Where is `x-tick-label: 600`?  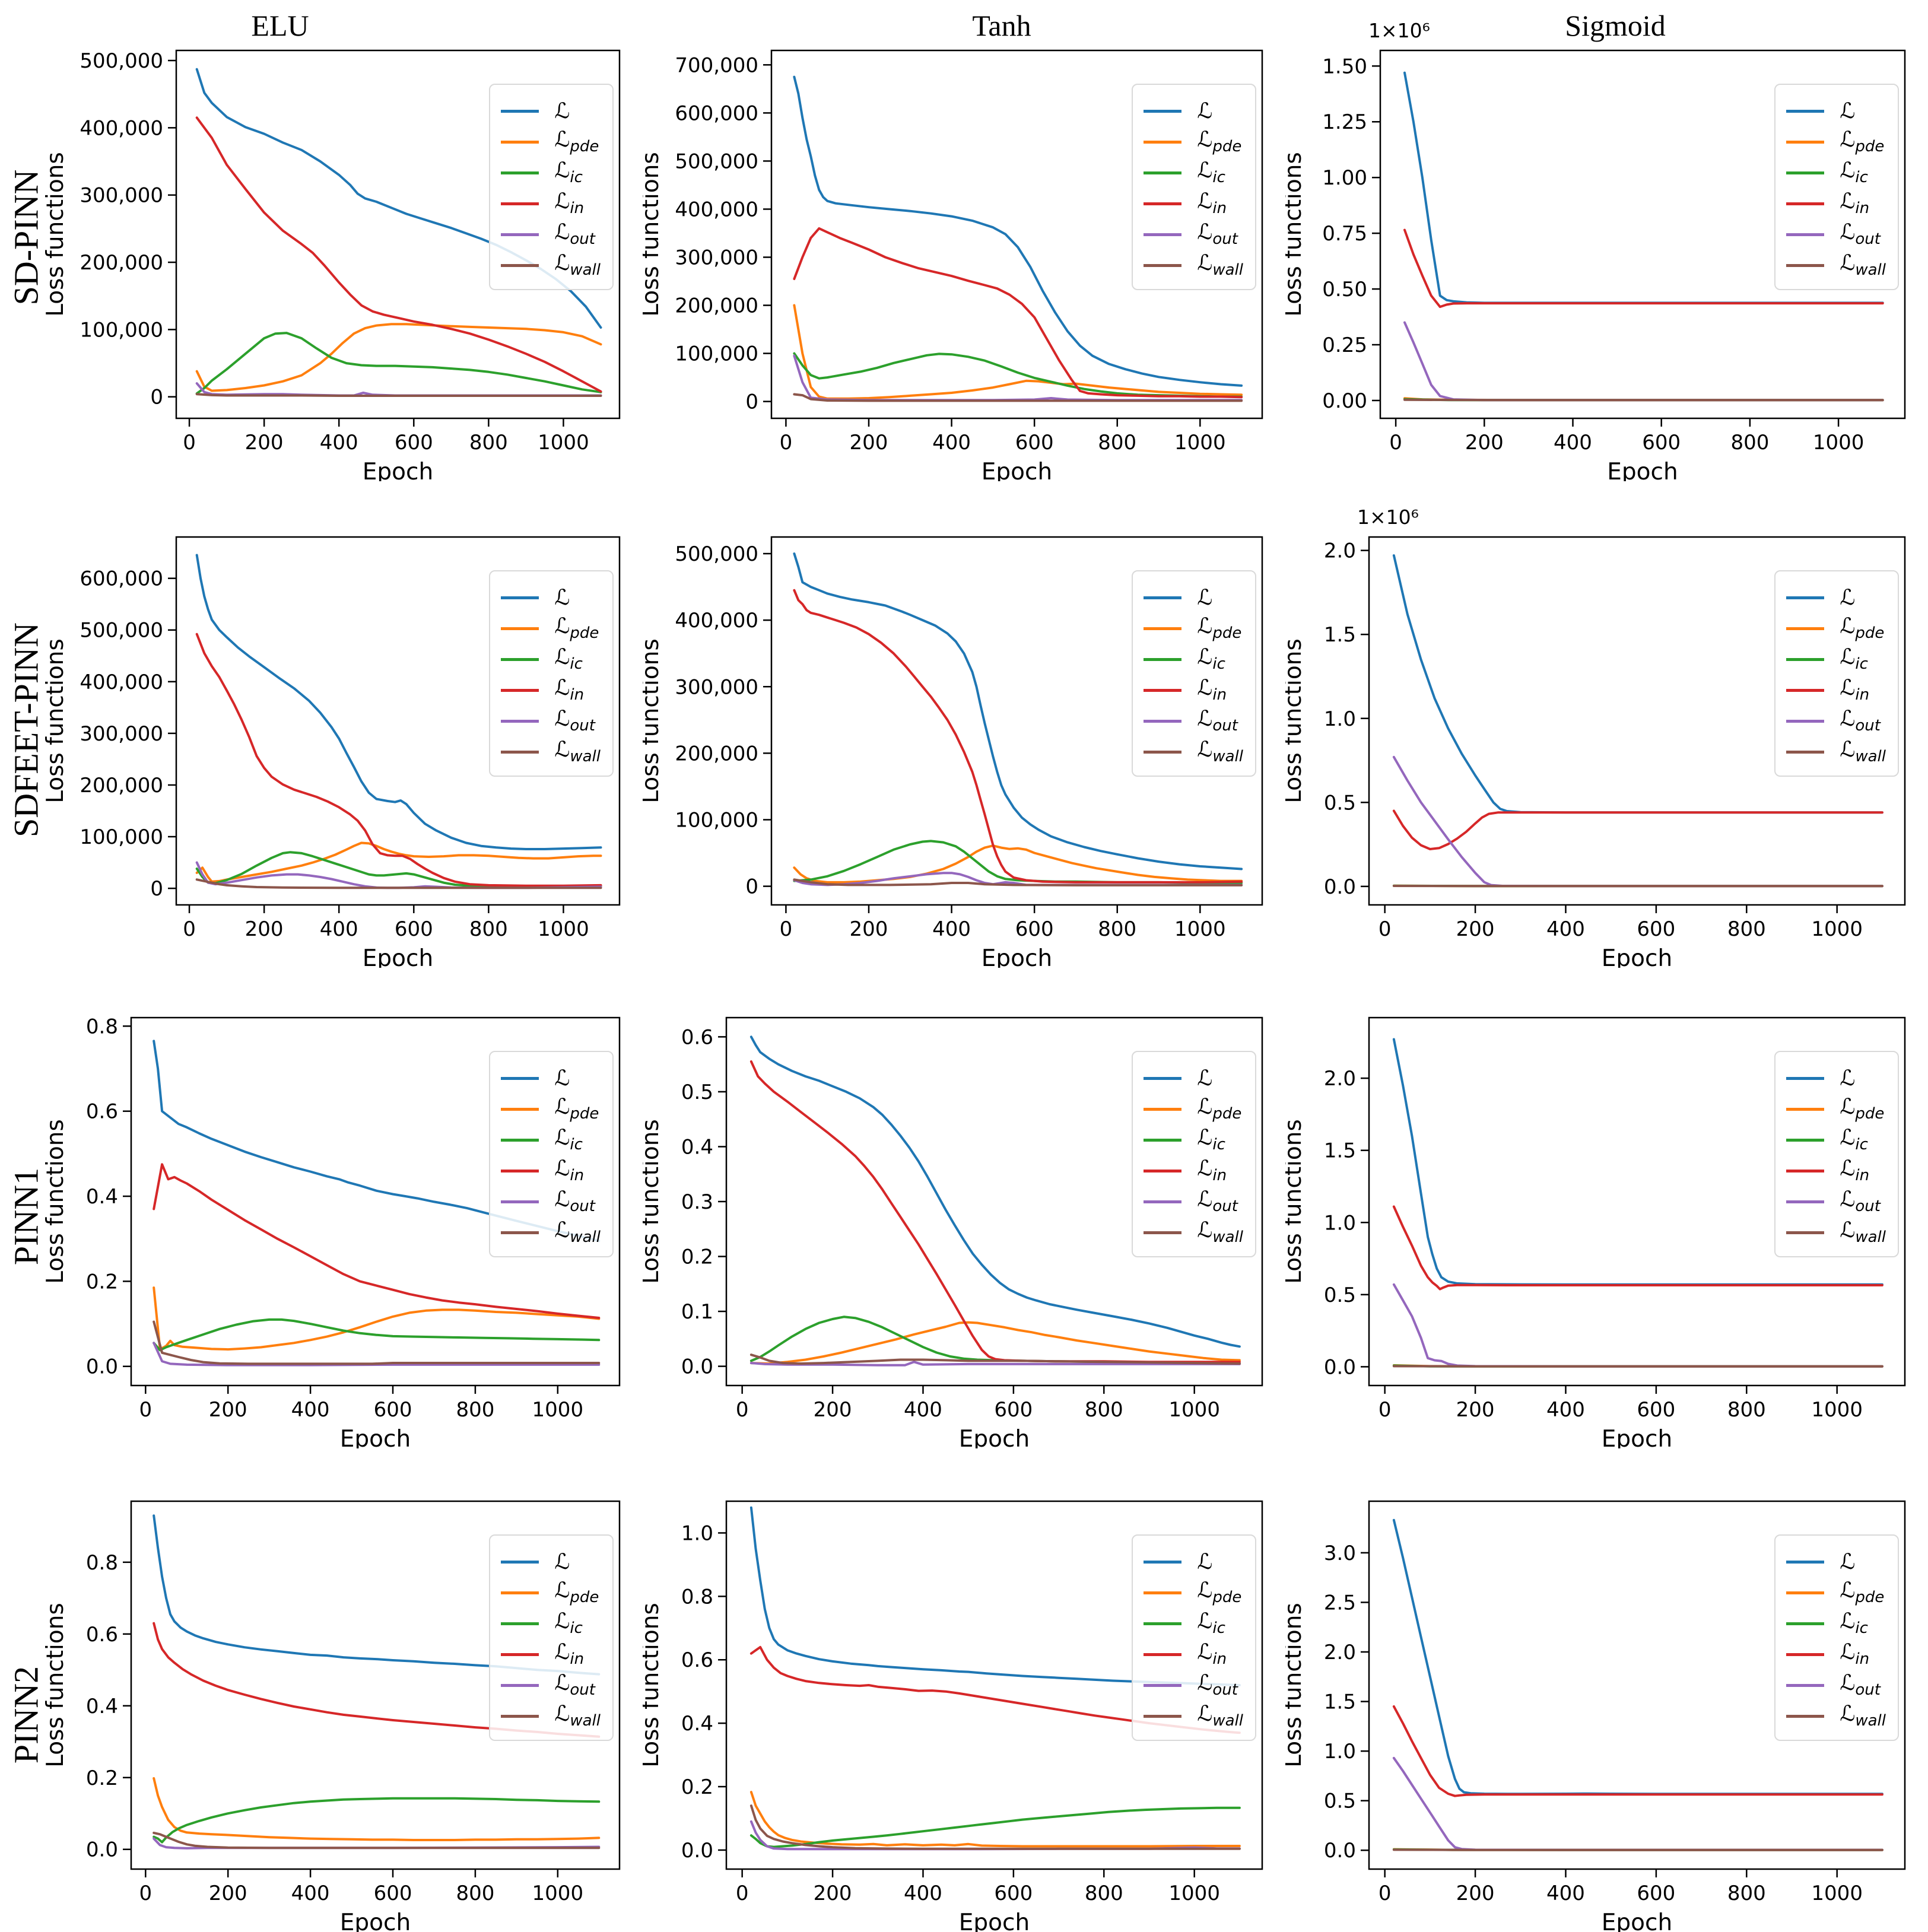
x-tick-label: 600 is located at coordinates (1661, 443).